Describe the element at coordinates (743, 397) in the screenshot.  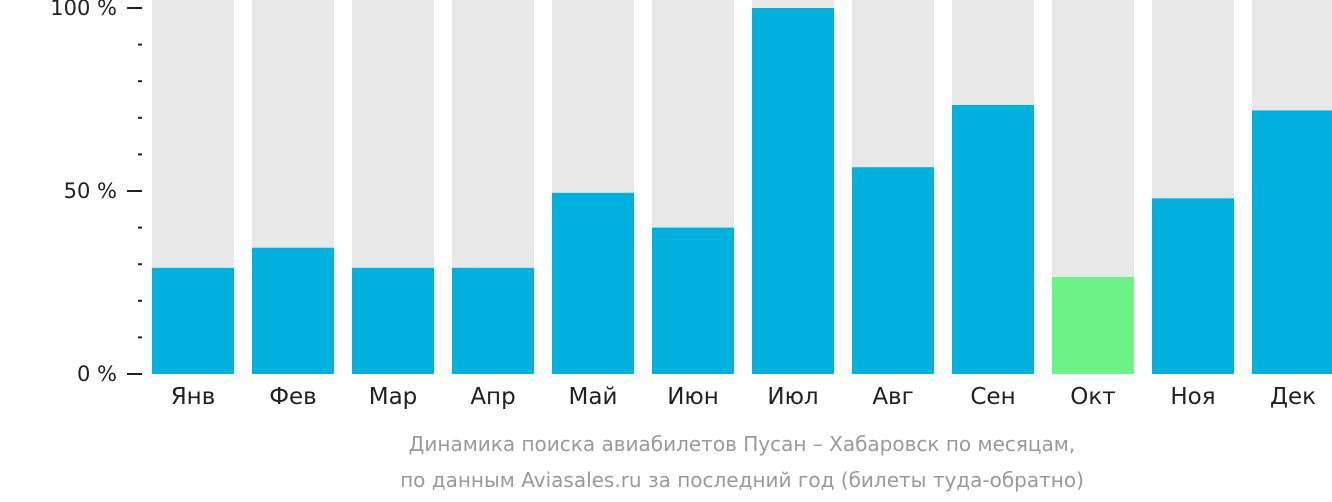
I see `x-axis-labels: Янв Фев Мар Апр Май Июн Июл Авг Сен Окт Ноя Дек` at that location.